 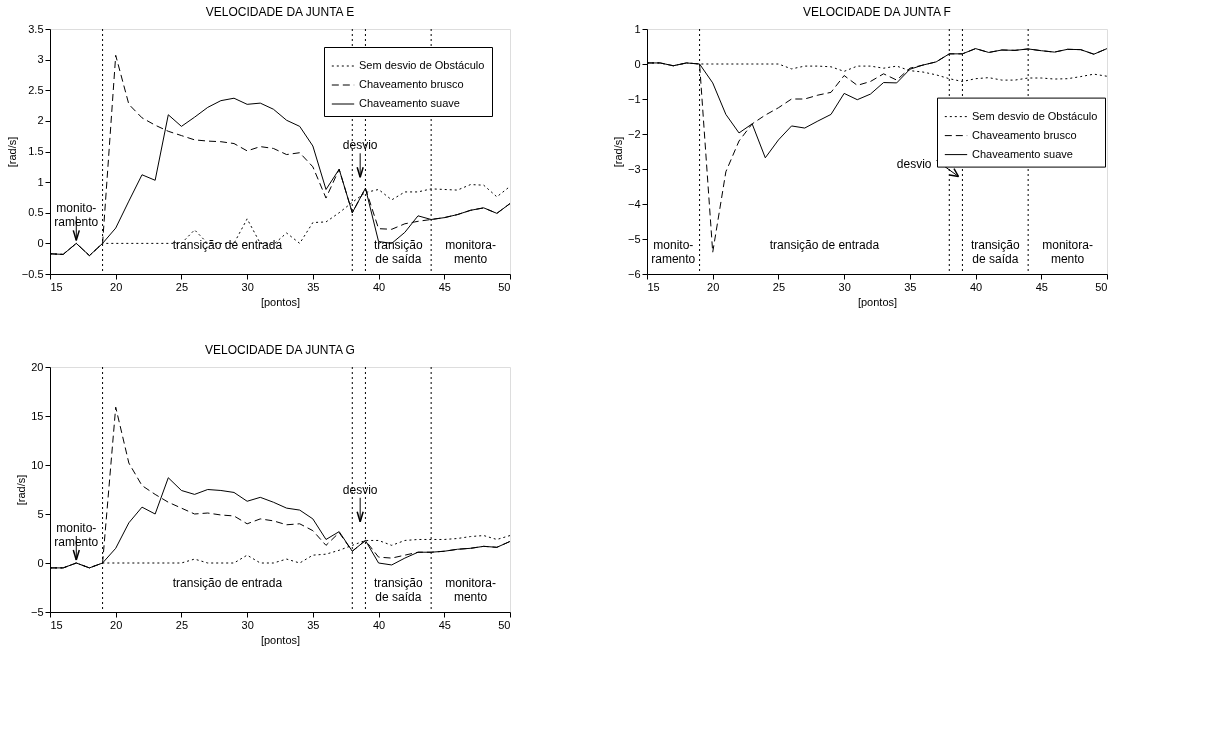 What do you see at coordinates (36, 89) in the screenshot?
I see `y-tick-label: 2.5` at bounding box center [36, 89].